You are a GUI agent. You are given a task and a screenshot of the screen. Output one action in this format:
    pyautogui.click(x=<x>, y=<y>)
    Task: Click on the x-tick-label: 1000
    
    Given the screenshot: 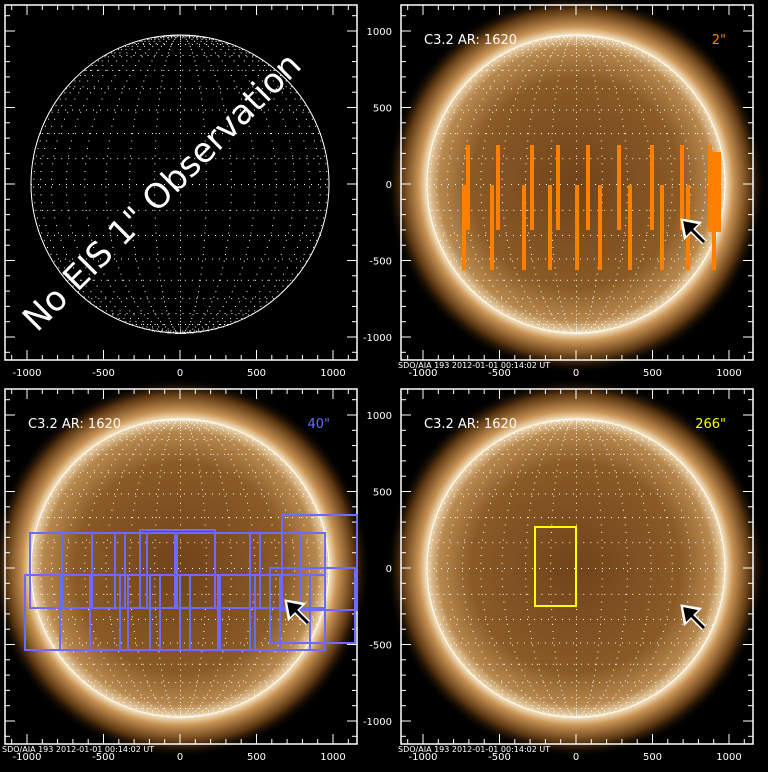 What is the action you would take?
    pyautogui.click(x=332, y=757)
    